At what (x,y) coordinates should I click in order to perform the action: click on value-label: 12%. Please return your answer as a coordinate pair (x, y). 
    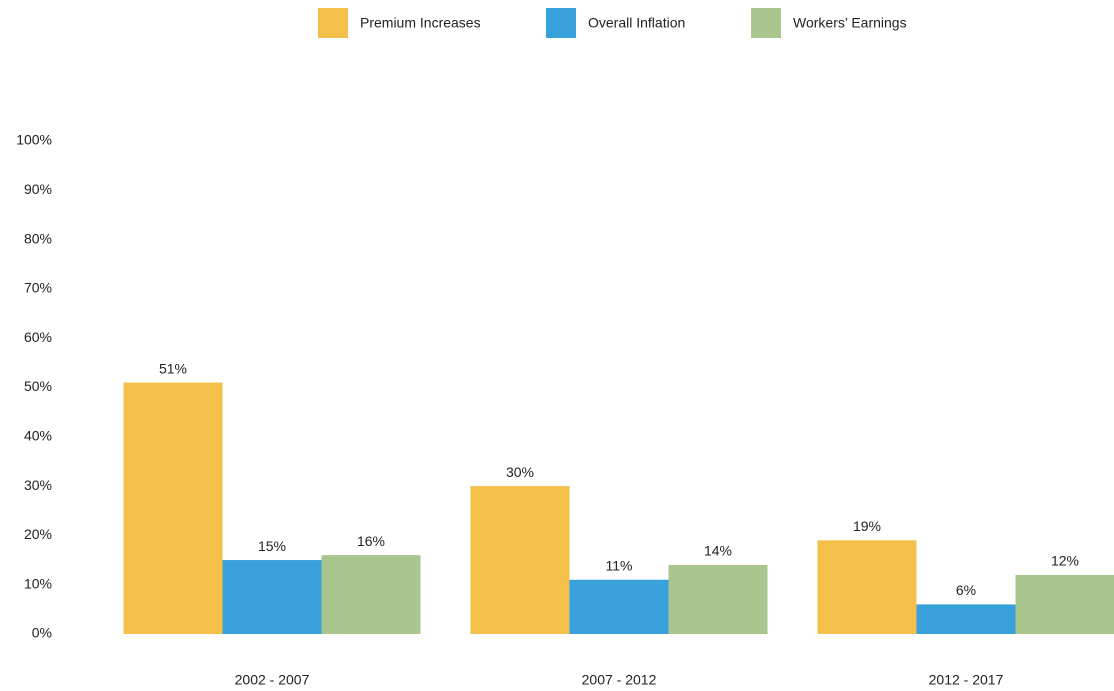
    Looking at the image, I should click on (1065, 561).